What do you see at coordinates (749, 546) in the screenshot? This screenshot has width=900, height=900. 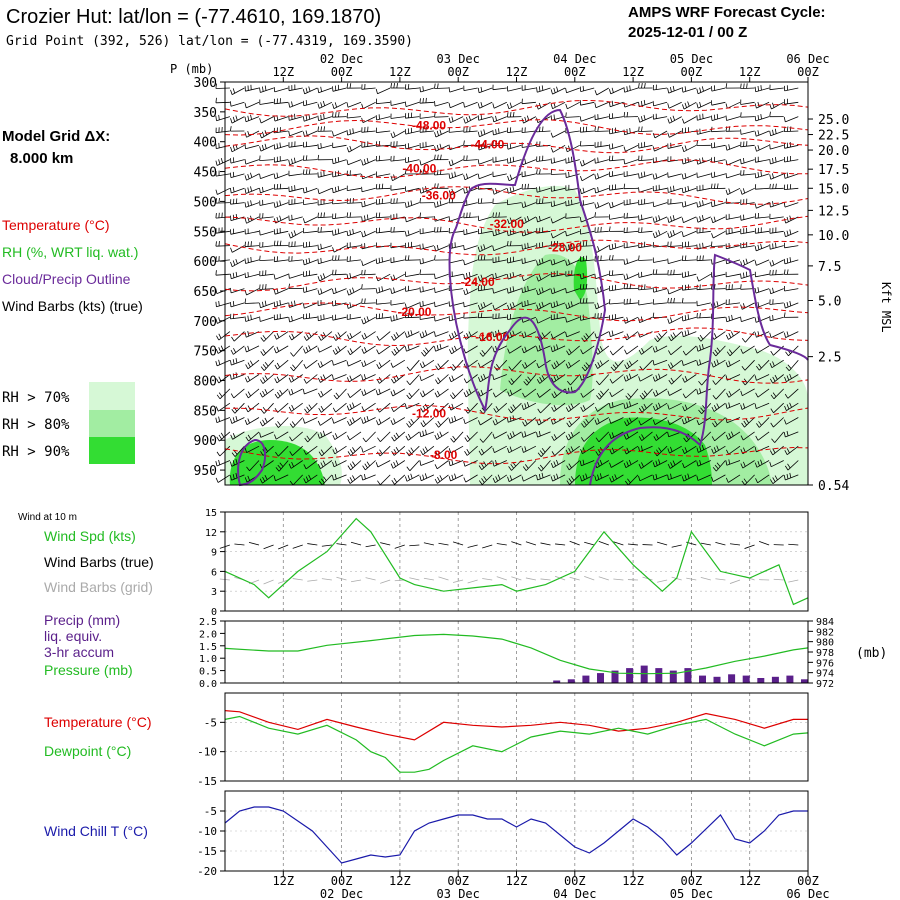 I see `wind-barb-true` at bounding box center [749, 546].